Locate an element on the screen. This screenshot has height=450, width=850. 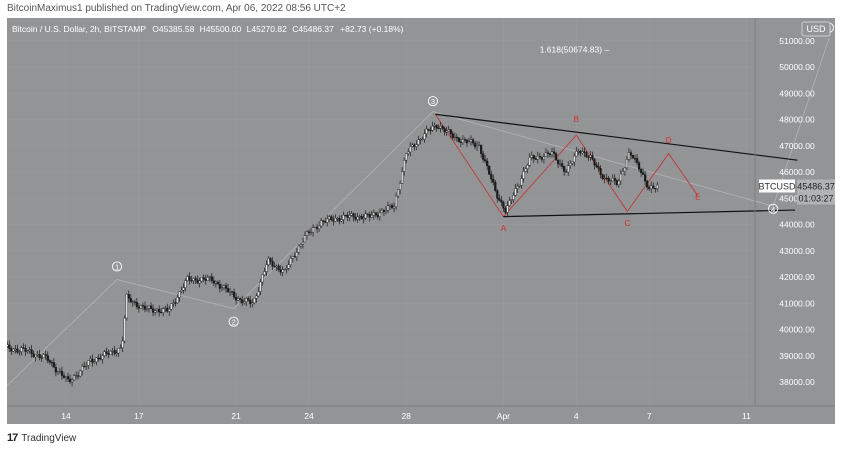
time-axis: 14 17 21 24 28 Apr 4 7 11 is located at coordinates (406, 416).